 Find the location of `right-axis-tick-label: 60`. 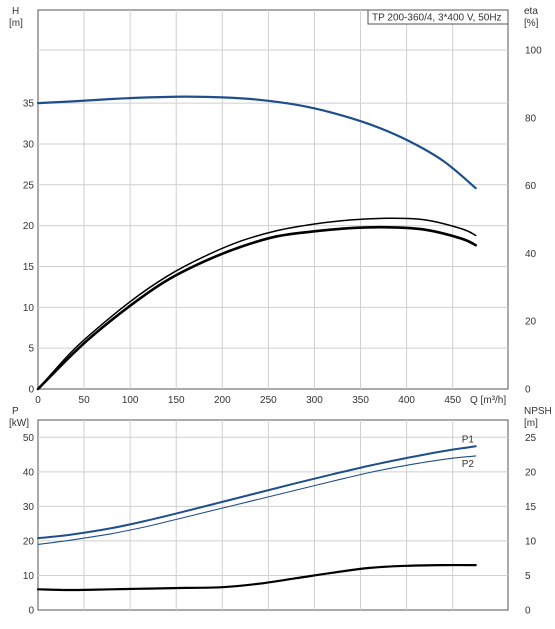

right-axis-tick-label: 60 is located at coordinates (531, 186).